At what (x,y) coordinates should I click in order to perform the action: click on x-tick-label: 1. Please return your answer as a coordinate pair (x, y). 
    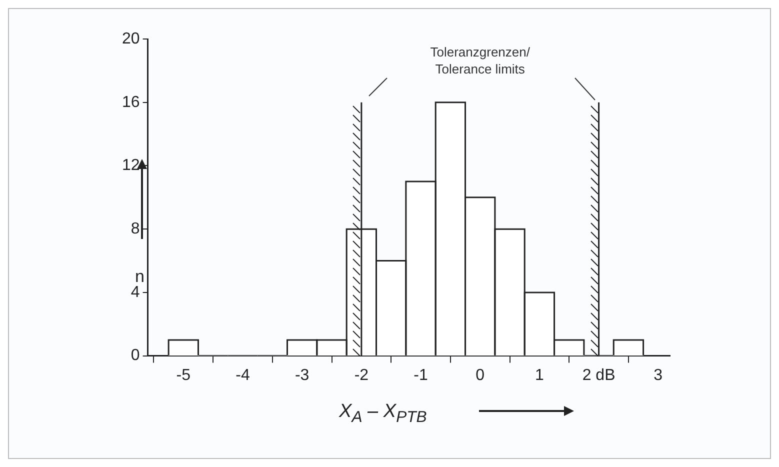
    Looking at the image, I should click on (539, 375).